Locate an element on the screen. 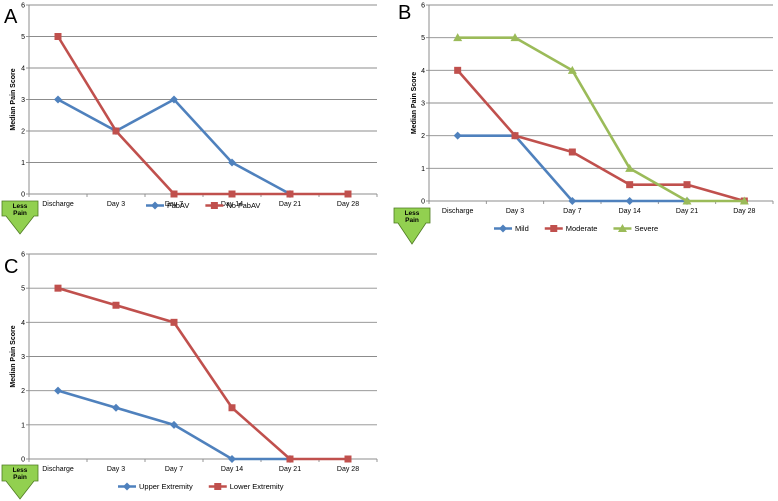 Image resolution: width=778 pixels, height=501 pixels. series-no-fabav is located at coordinates (203, 115).